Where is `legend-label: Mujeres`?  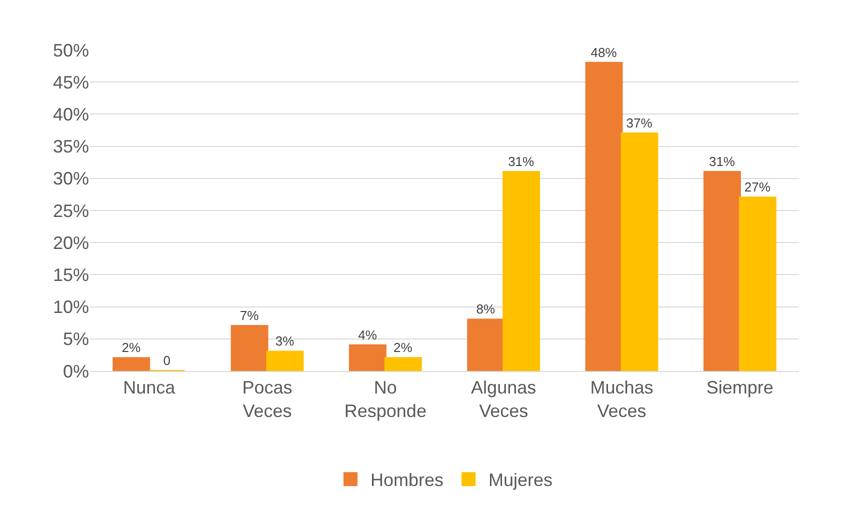
legend-label: Mujeres is located at coordinates (520, 480).